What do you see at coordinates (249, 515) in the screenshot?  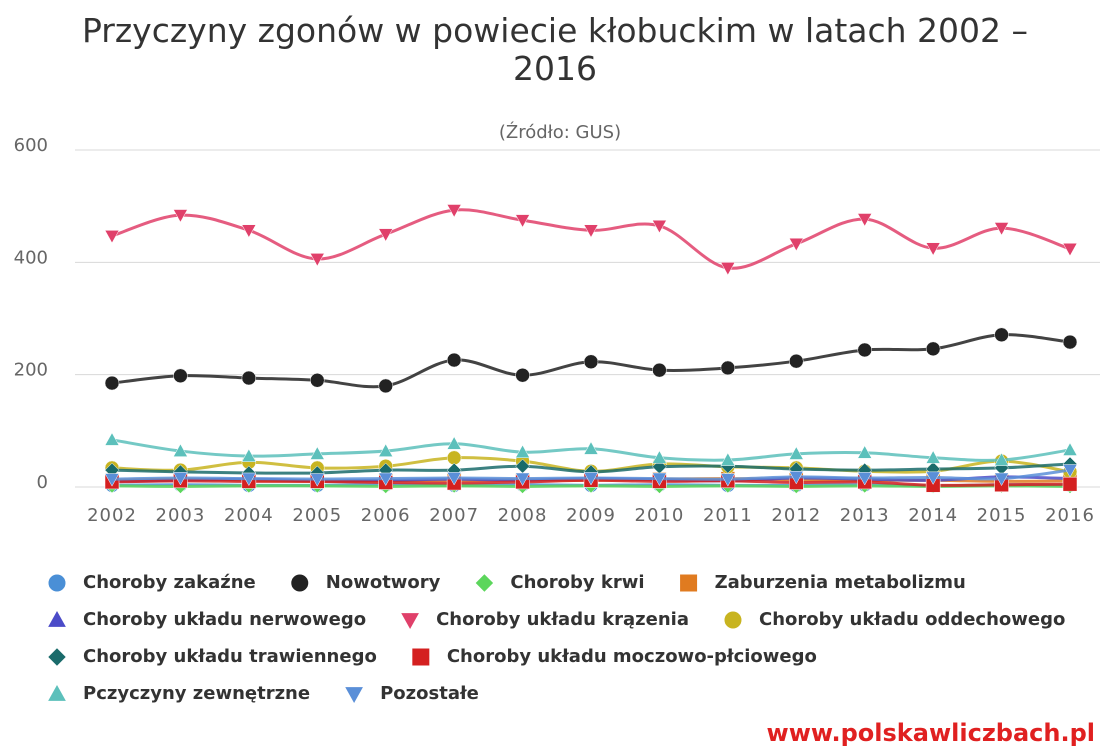 I see `x-tick-label: 2004` at bounding box center [249, 515].